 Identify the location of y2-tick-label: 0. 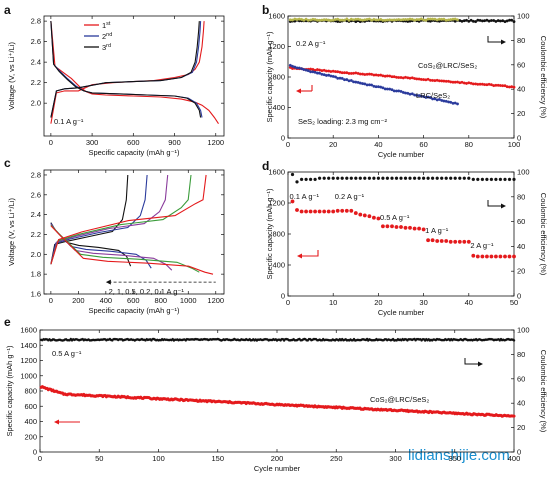
(519, 452).